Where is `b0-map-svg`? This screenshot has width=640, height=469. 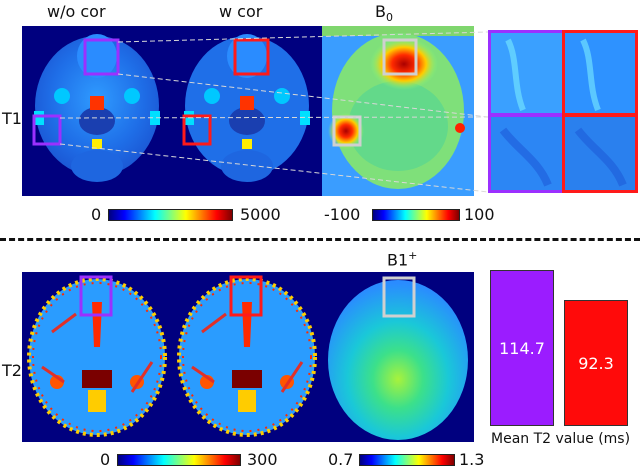 b0-map-svg is located at coordinates (398, 111).